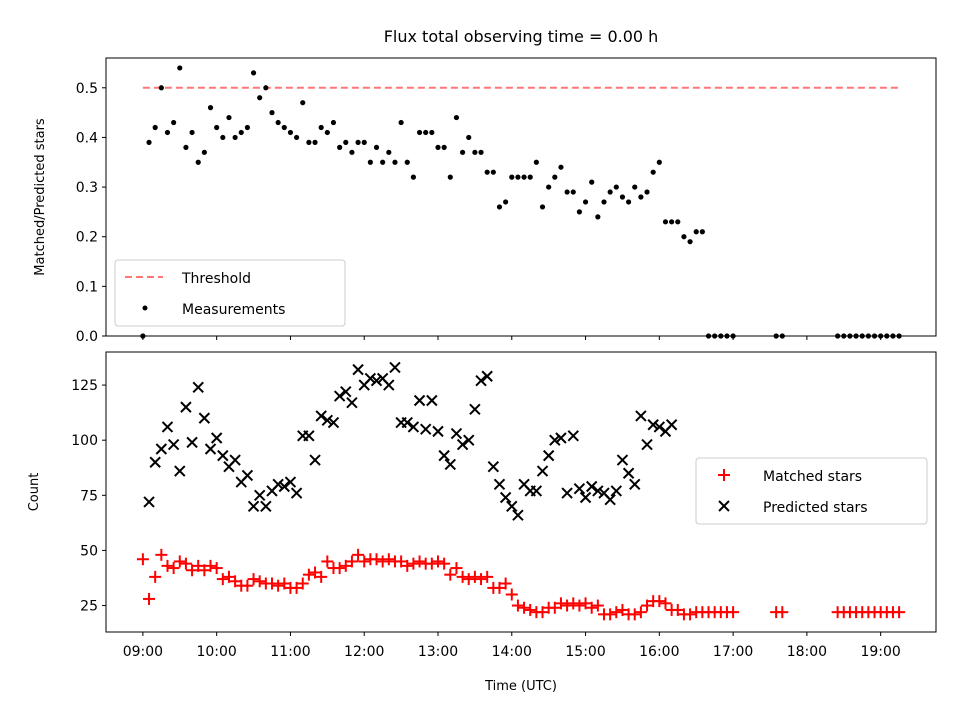 This screenshot has height=720, width=960. I want to click on measurements-legend-swatch, so click(145, 308).